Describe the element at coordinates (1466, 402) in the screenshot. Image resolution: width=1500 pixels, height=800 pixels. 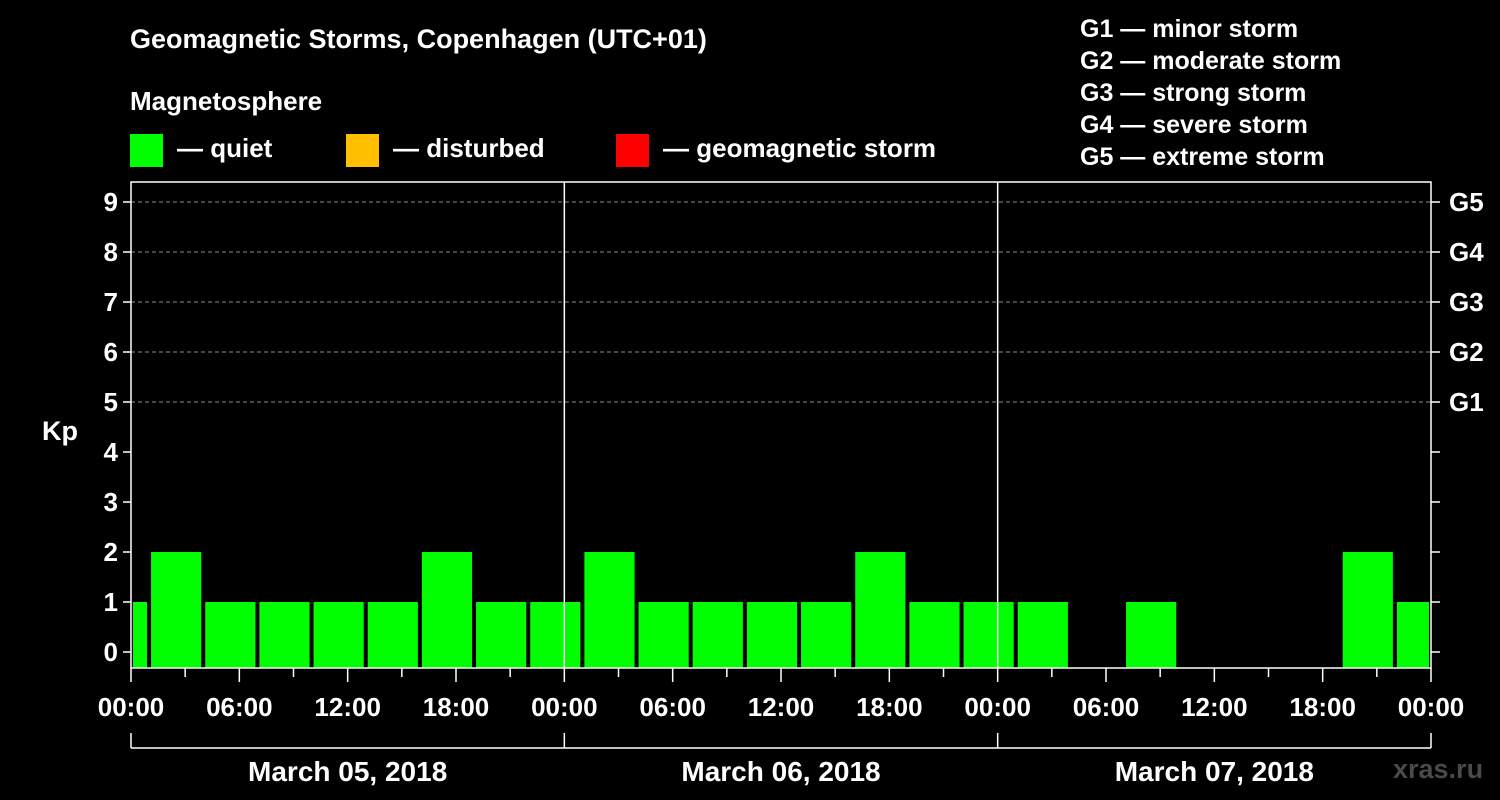
I see `right-axis-label-g1: G1` at that location.